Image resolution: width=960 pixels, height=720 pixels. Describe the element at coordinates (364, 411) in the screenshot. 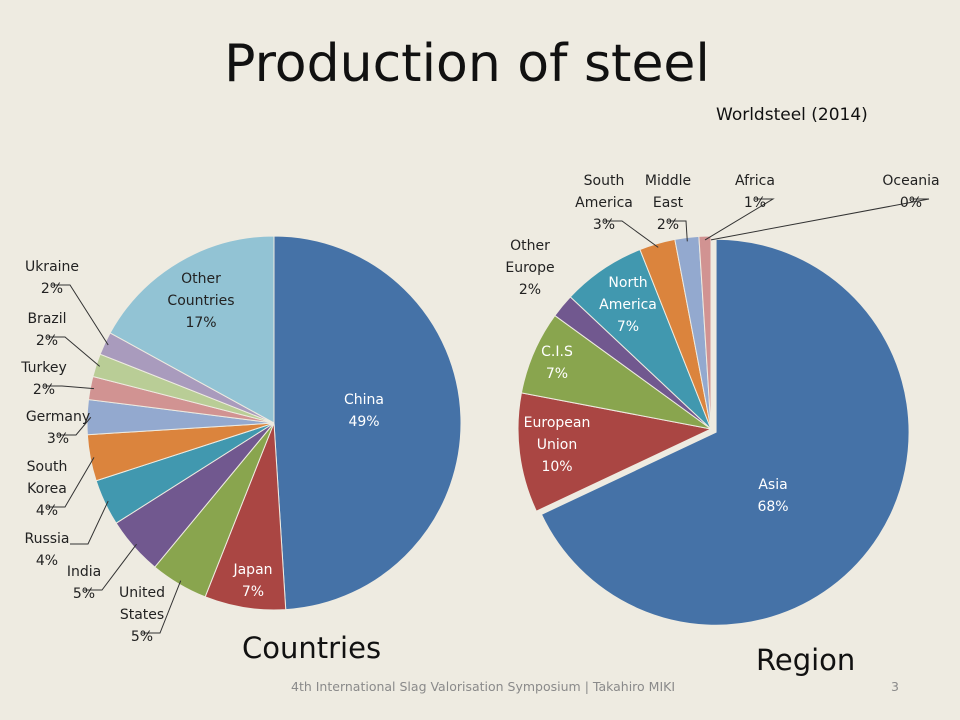

I see `data-label-china: China 49%` at that location.